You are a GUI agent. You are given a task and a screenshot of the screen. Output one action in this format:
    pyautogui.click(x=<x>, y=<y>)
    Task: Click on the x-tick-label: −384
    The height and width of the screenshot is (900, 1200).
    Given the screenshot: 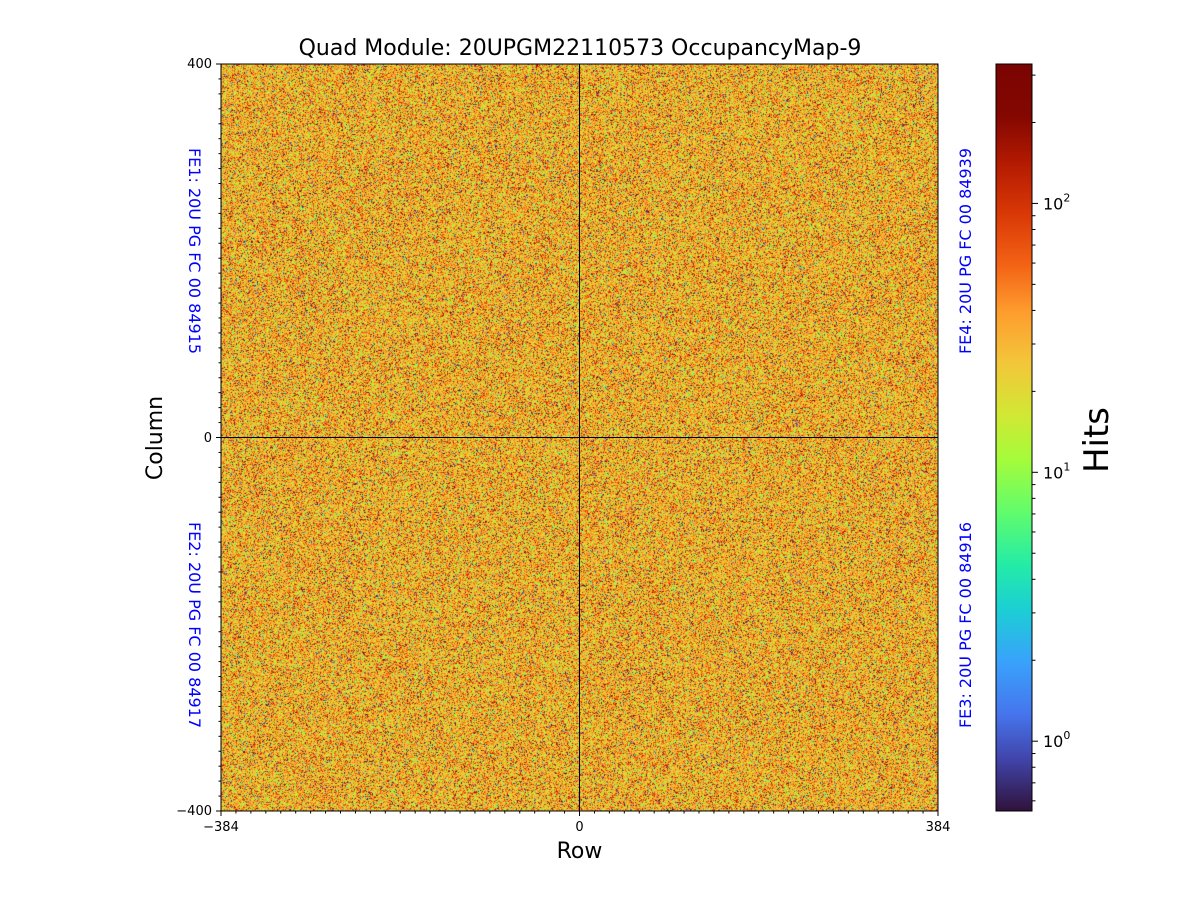 What is the action you would take?
    pyautogui.click(x=221, y=827)
    